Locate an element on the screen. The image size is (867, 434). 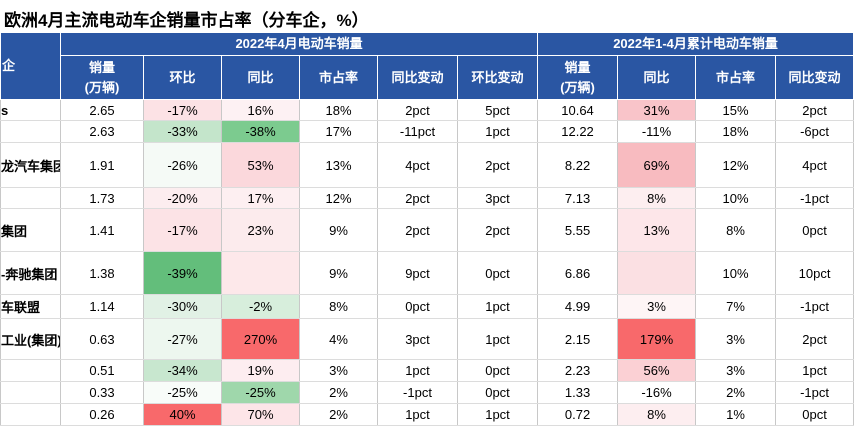
table-row: -奔驰集团 1.38 -39% 9% 9pct 0pct 6.86 10% 10pct is located at coordinates (427, 273).